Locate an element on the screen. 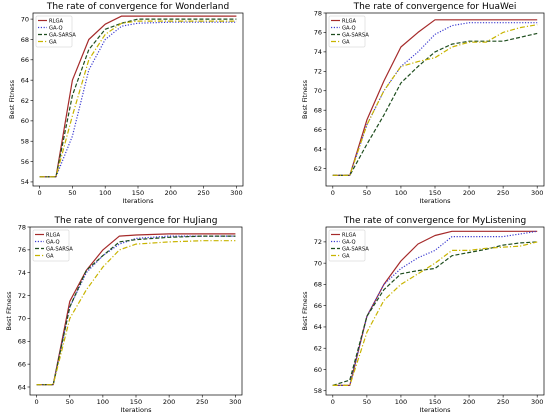 The height and width of the screenshot is (417, 550). y-tick-label: 56 is located at coordinates (25, 162).